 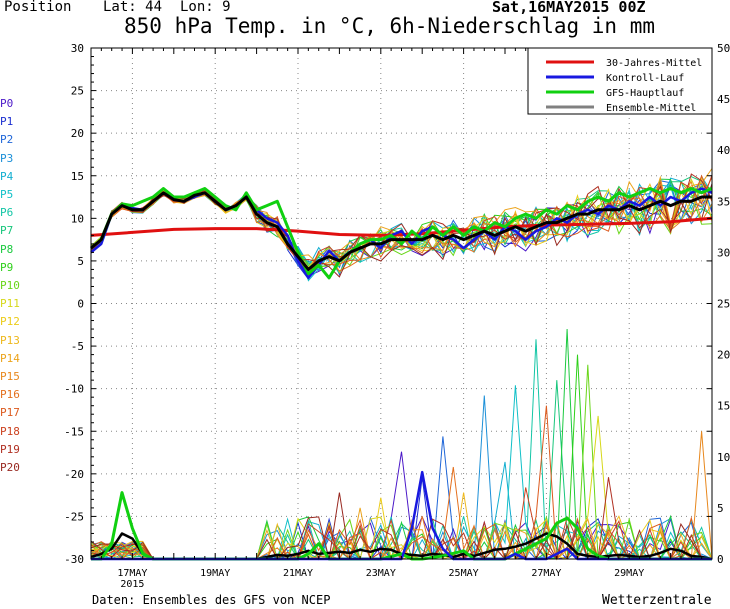 I want to click on lon-label: Lon: 9, so click(x=205, y=7).